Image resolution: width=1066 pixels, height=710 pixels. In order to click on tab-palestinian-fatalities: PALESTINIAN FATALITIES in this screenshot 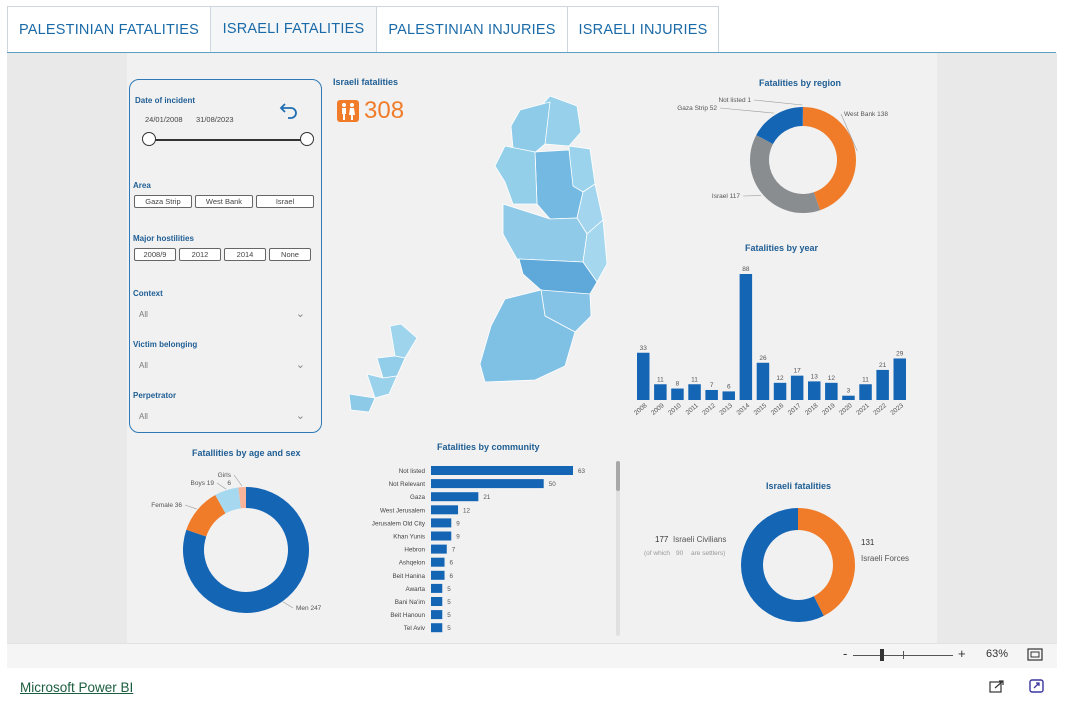, I will do `click(109, 29)`.